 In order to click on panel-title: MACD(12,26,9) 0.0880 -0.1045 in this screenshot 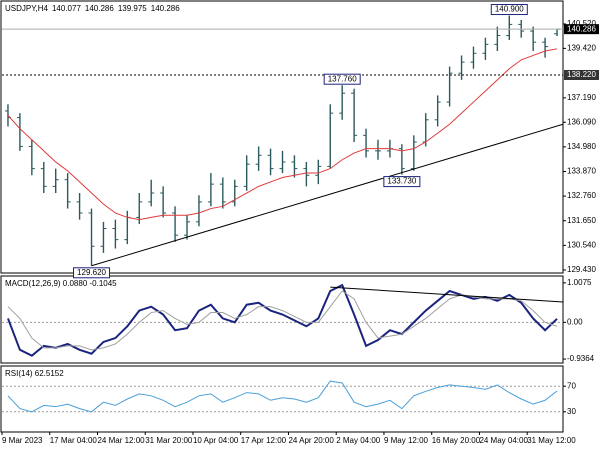, I will do `click(61, 283)`.